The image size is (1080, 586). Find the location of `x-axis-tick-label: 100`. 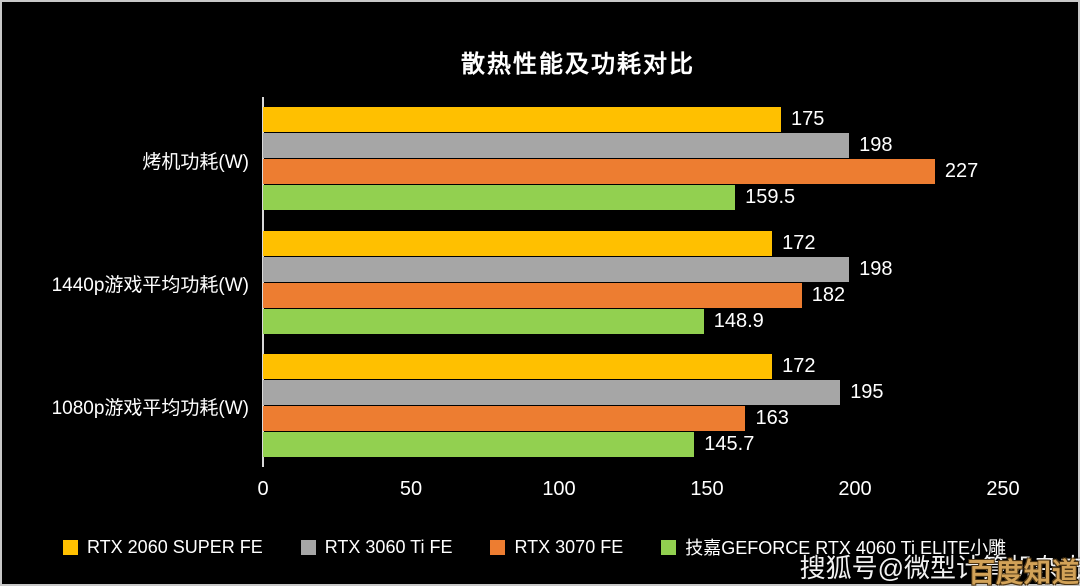

x-axis-tick-label: 100 is located at coordinates (559, 489).